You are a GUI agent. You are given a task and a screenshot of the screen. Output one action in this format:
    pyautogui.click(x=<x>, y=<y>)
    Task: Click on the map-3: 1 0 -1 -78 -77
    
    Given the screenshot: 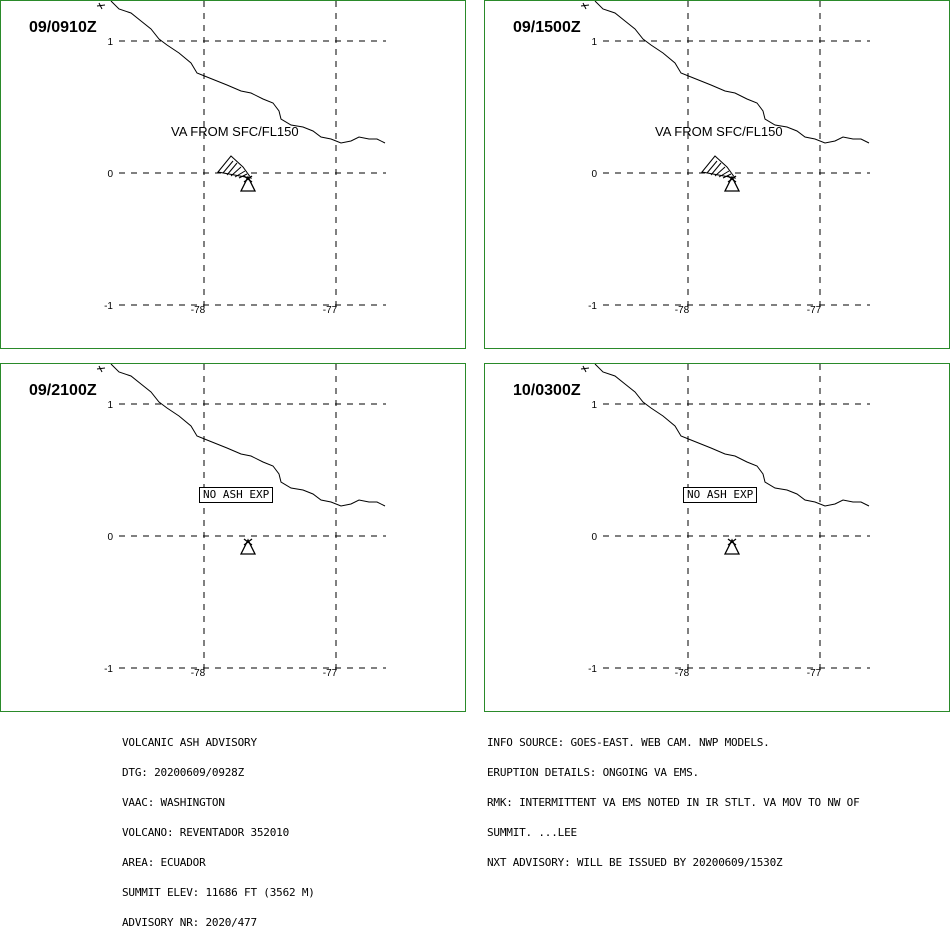 What is the action you would take?
    pyautogui.click(x=241, y=521)
    